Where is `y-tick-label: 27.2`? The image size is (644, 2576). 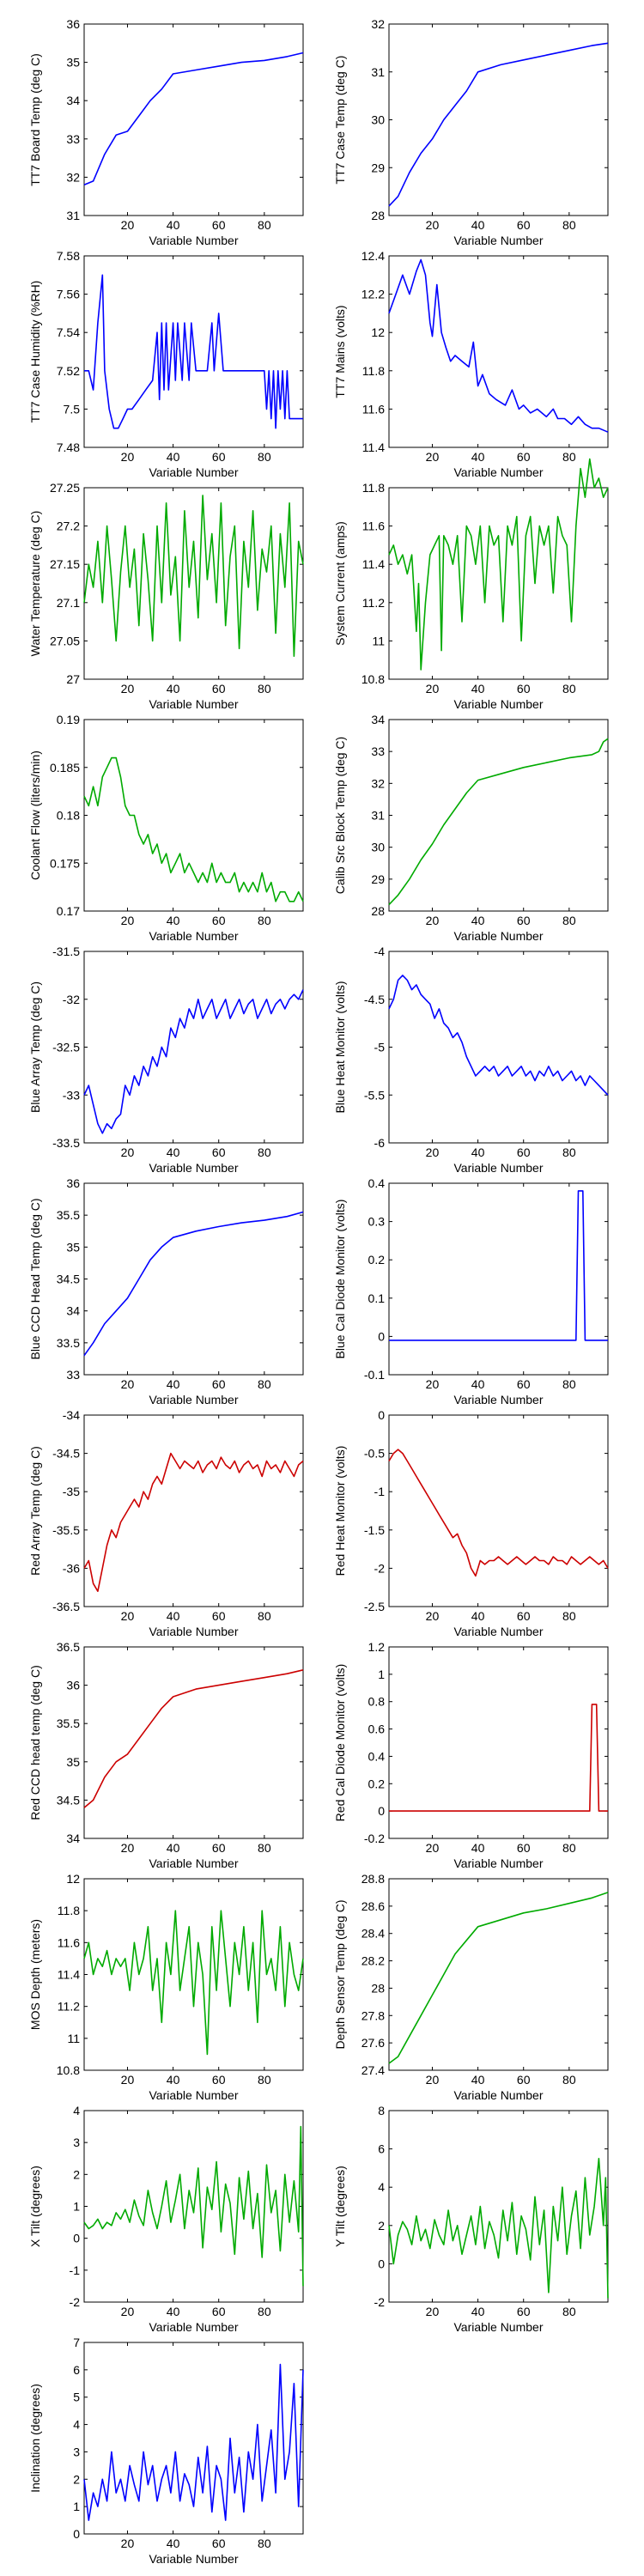
y-tick-label: 27.2 is located at coordinates (69, 526).